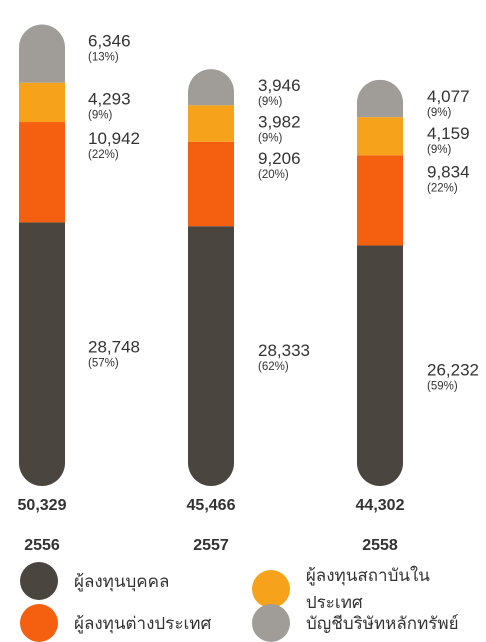 The height and width of the screenshot is (642, 486). What do you see at coordinates (39, 623) in the screenshot?
I see `legend-swatch-foreign-icon` at bounding box center [39, 623].